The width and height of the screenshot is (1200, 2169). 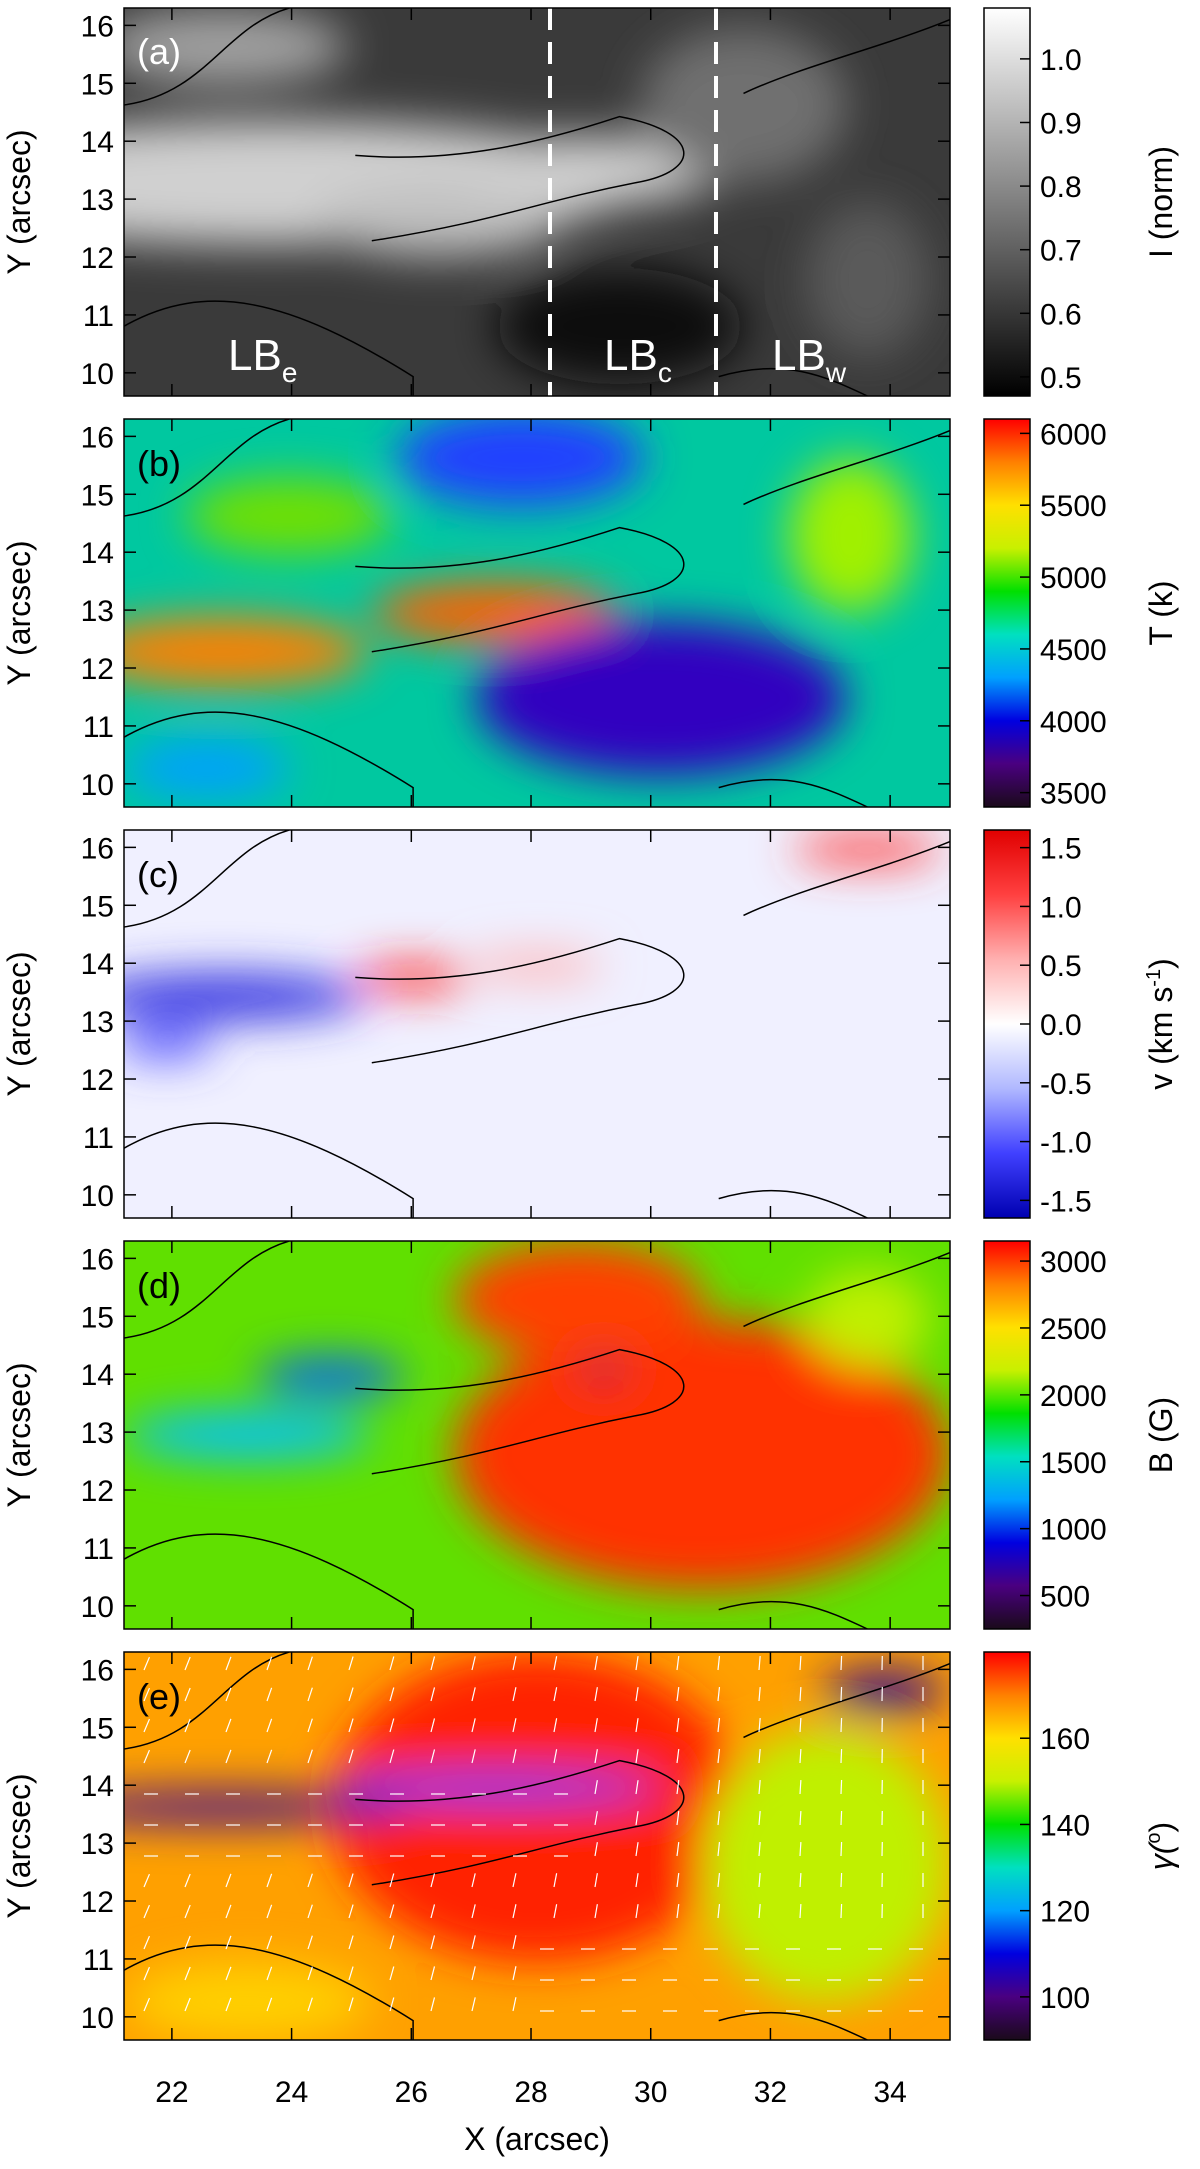 I want to click on colorbar-tick-label: 0.0, so click(x=1061, y=1025).